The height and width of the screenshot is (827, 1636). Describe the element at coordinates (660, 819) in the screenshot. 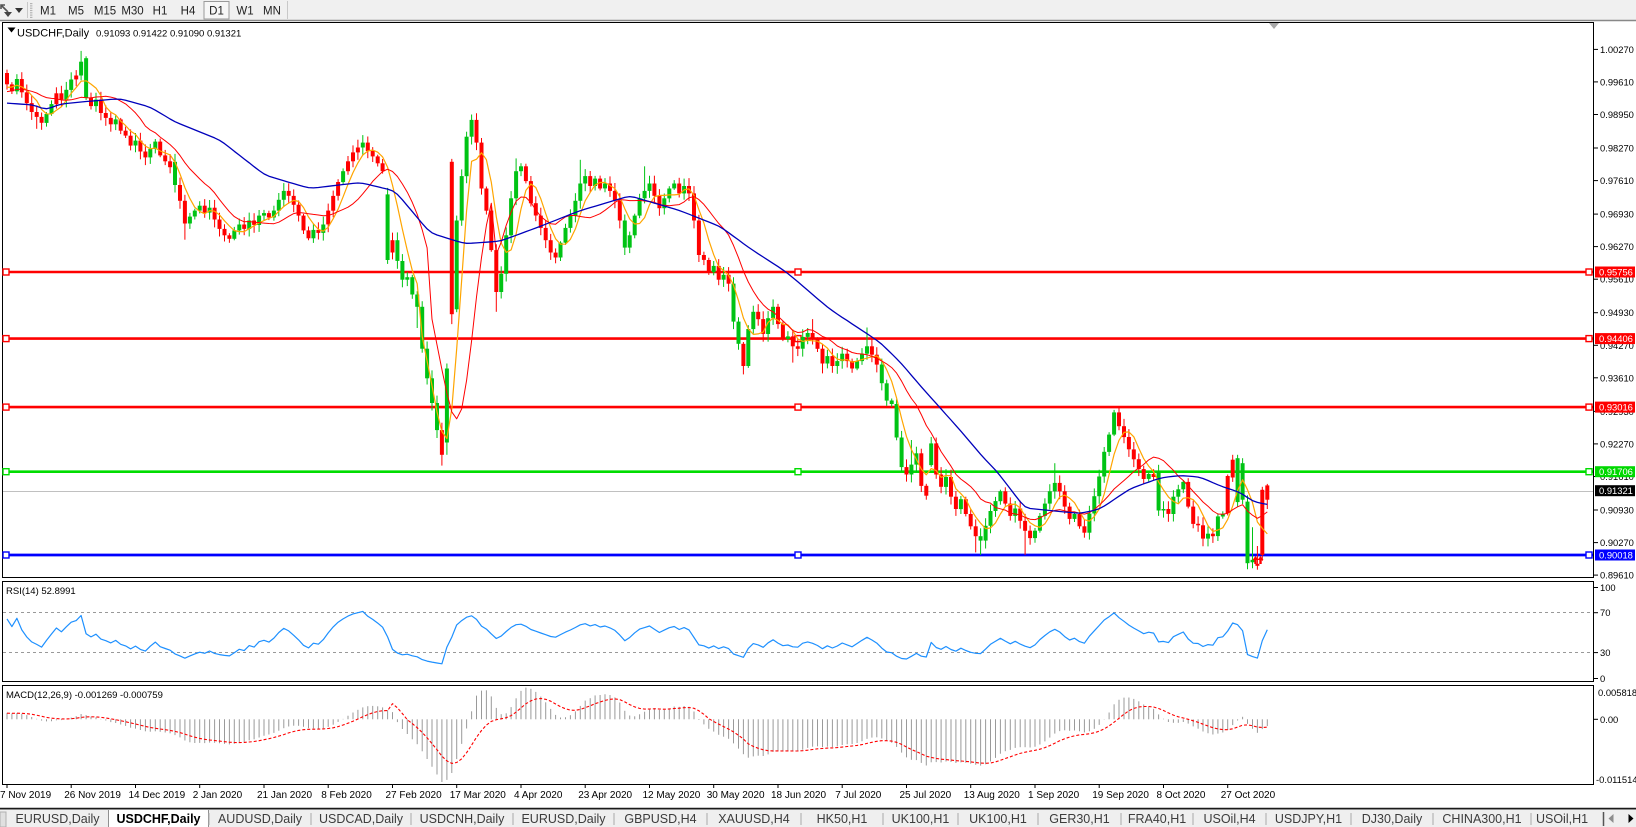

I see `svg-text: GBPUSD,H4` at that location.